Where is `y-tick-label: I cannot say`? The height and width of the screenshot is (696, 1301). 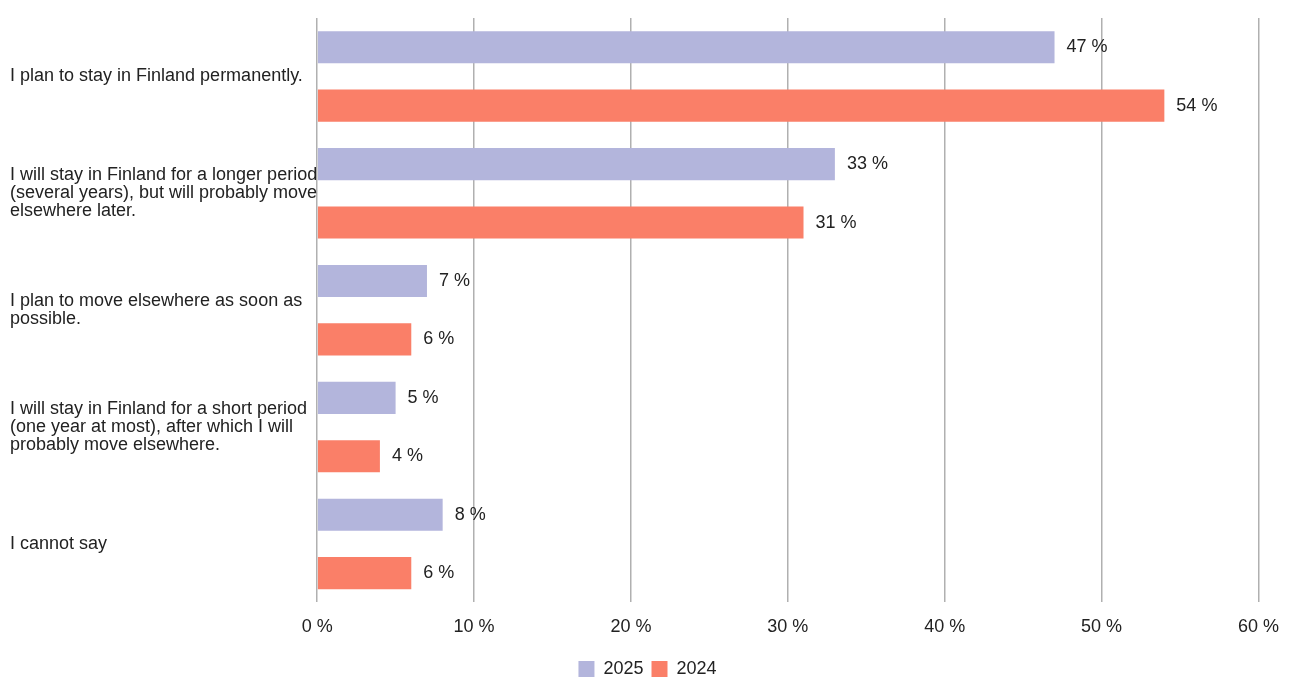 y-tick-label: I cannot say is located at coordinates (59, 542).